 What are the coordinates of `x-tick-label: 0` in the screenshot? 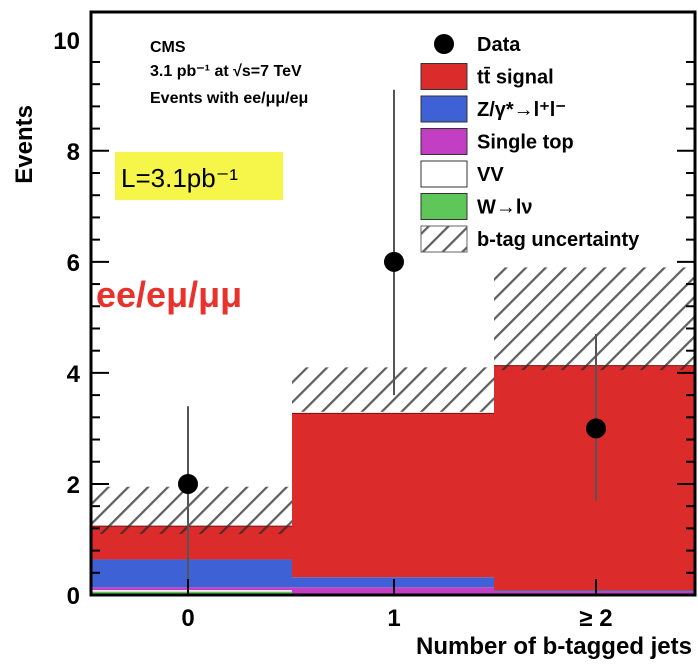 It's located at (187, 618).